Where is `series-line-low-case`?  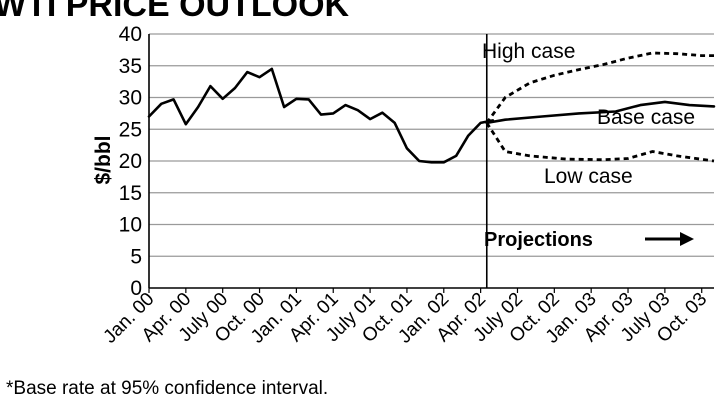 series-line-low-case is located at coordinates (600, 142).